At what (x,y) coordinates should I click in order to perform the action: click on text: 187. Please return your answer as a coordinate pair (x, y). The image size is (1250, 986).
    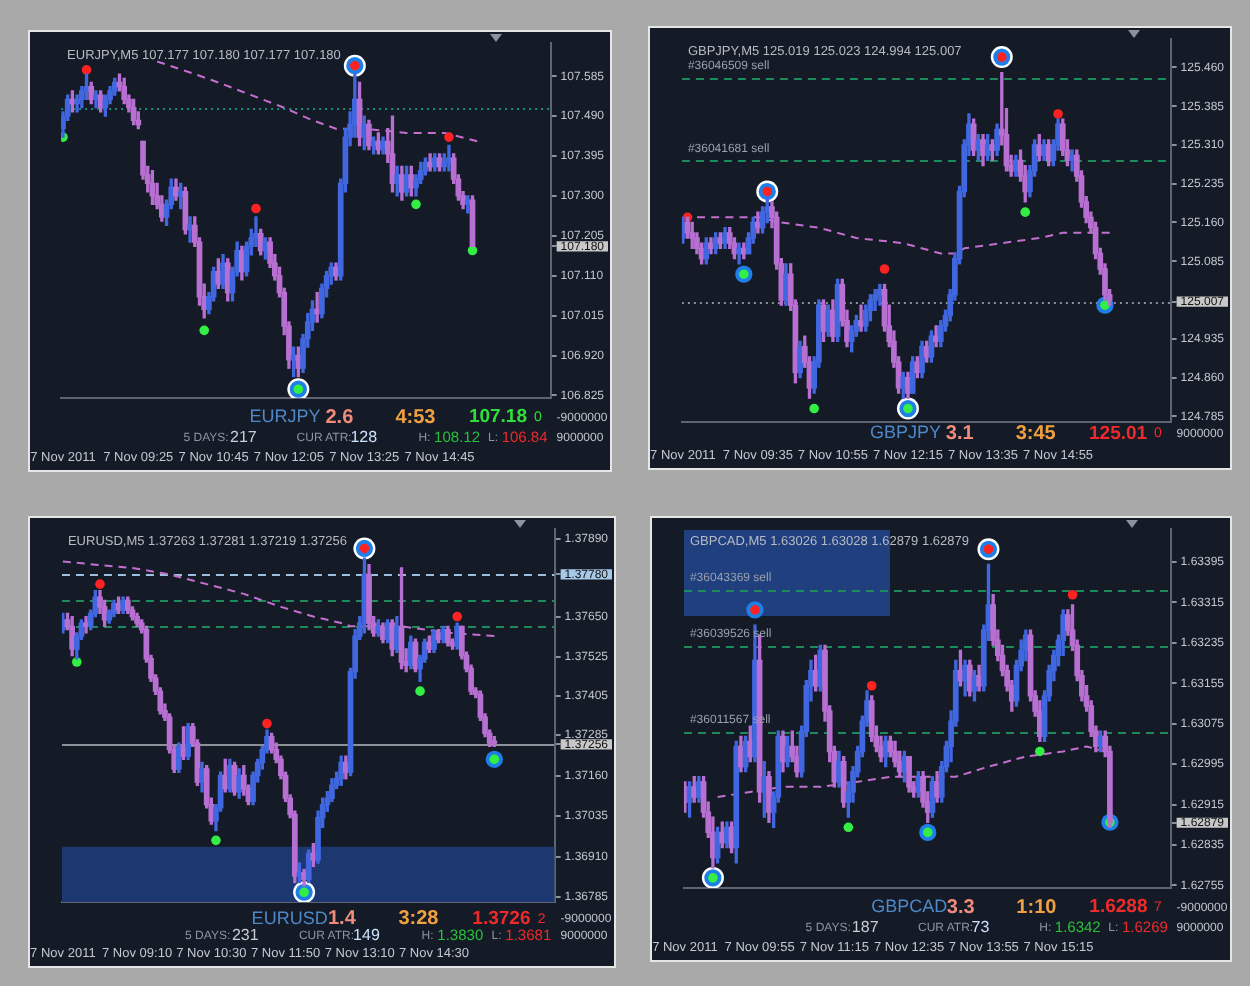
    Looking at the image, I should click on (865, 927).